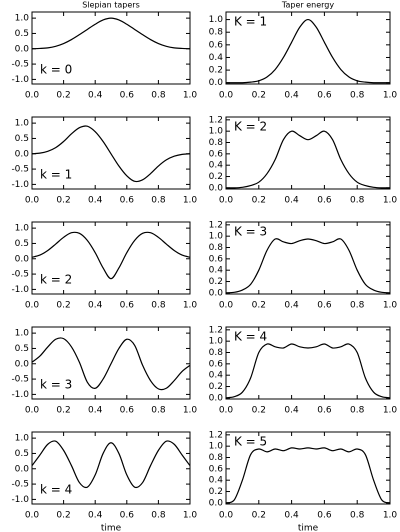 Image resolution: width=400 pixels, height=532 pixels. I want to click on panel-title: Taper energy, so click(307, 5).